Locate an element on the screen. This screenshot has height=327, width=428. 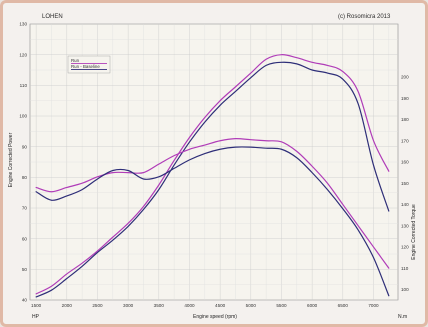
x-tick-label: 7000 is located at coordinates (373, 305).